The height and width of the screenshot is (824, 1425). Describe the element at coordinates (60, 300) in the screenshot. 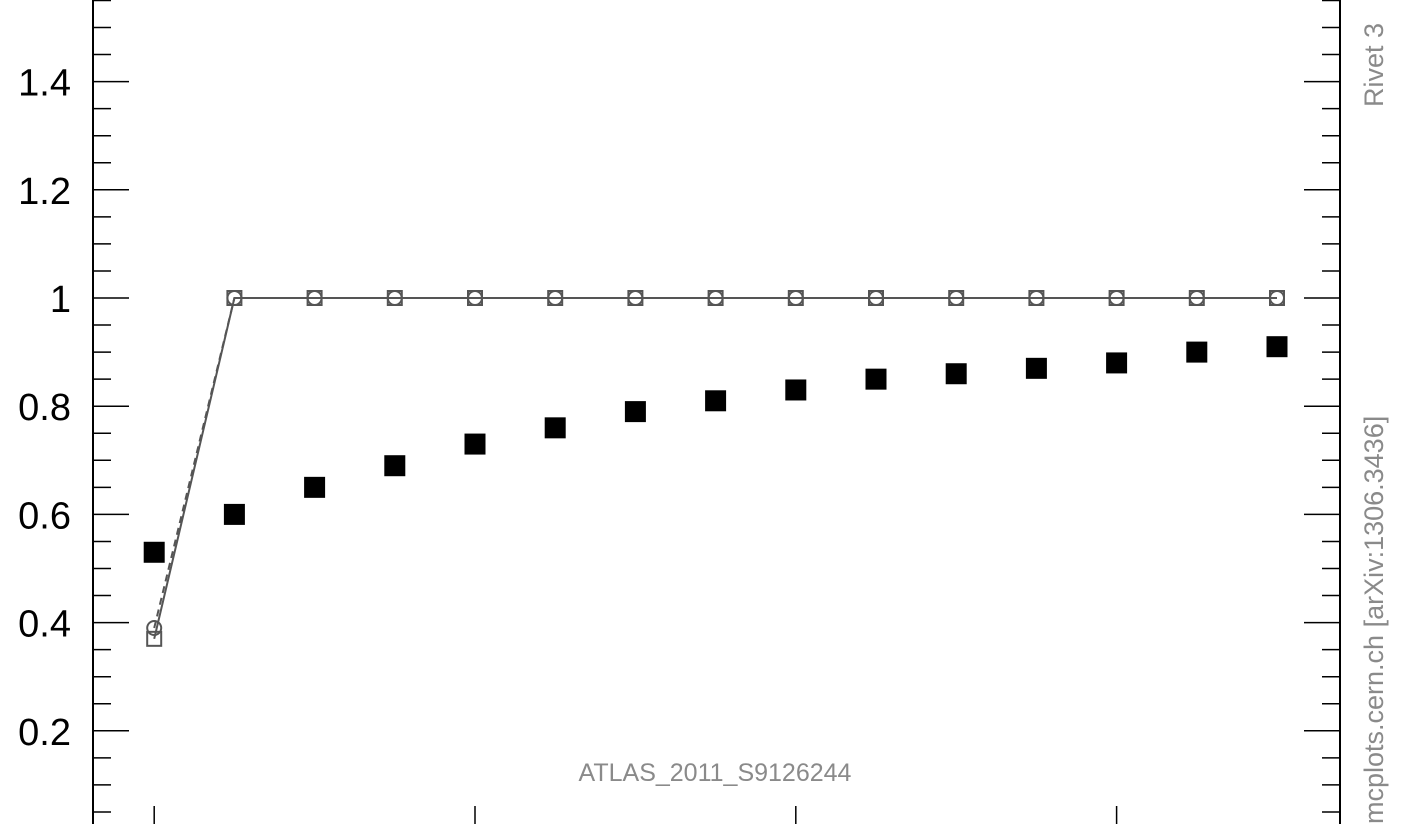

I see `y-tick-label: 1` at that location.